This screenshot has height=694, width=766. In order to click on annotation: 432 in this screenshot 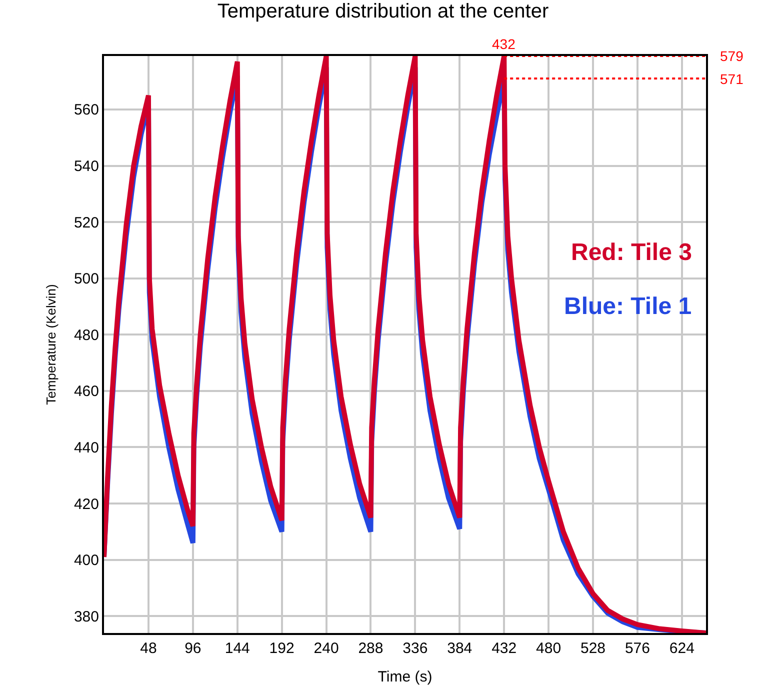, I will do `click(504, 44)`.